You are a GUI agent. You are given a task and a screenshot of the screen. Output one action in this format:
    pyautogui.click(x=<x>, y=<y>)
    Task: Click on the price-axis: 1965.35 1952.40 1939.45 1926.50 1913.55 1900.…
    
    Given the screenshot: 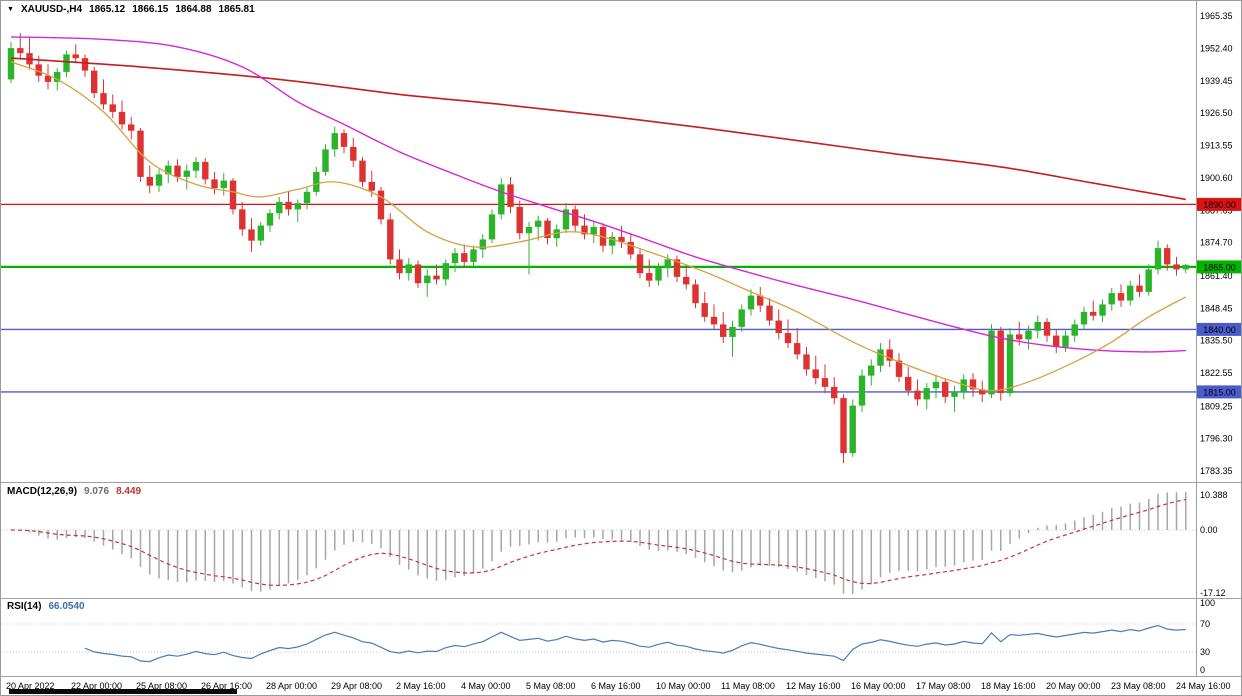 What is the action you would take?
    pyautogui.click(x=1219, y=243)
    